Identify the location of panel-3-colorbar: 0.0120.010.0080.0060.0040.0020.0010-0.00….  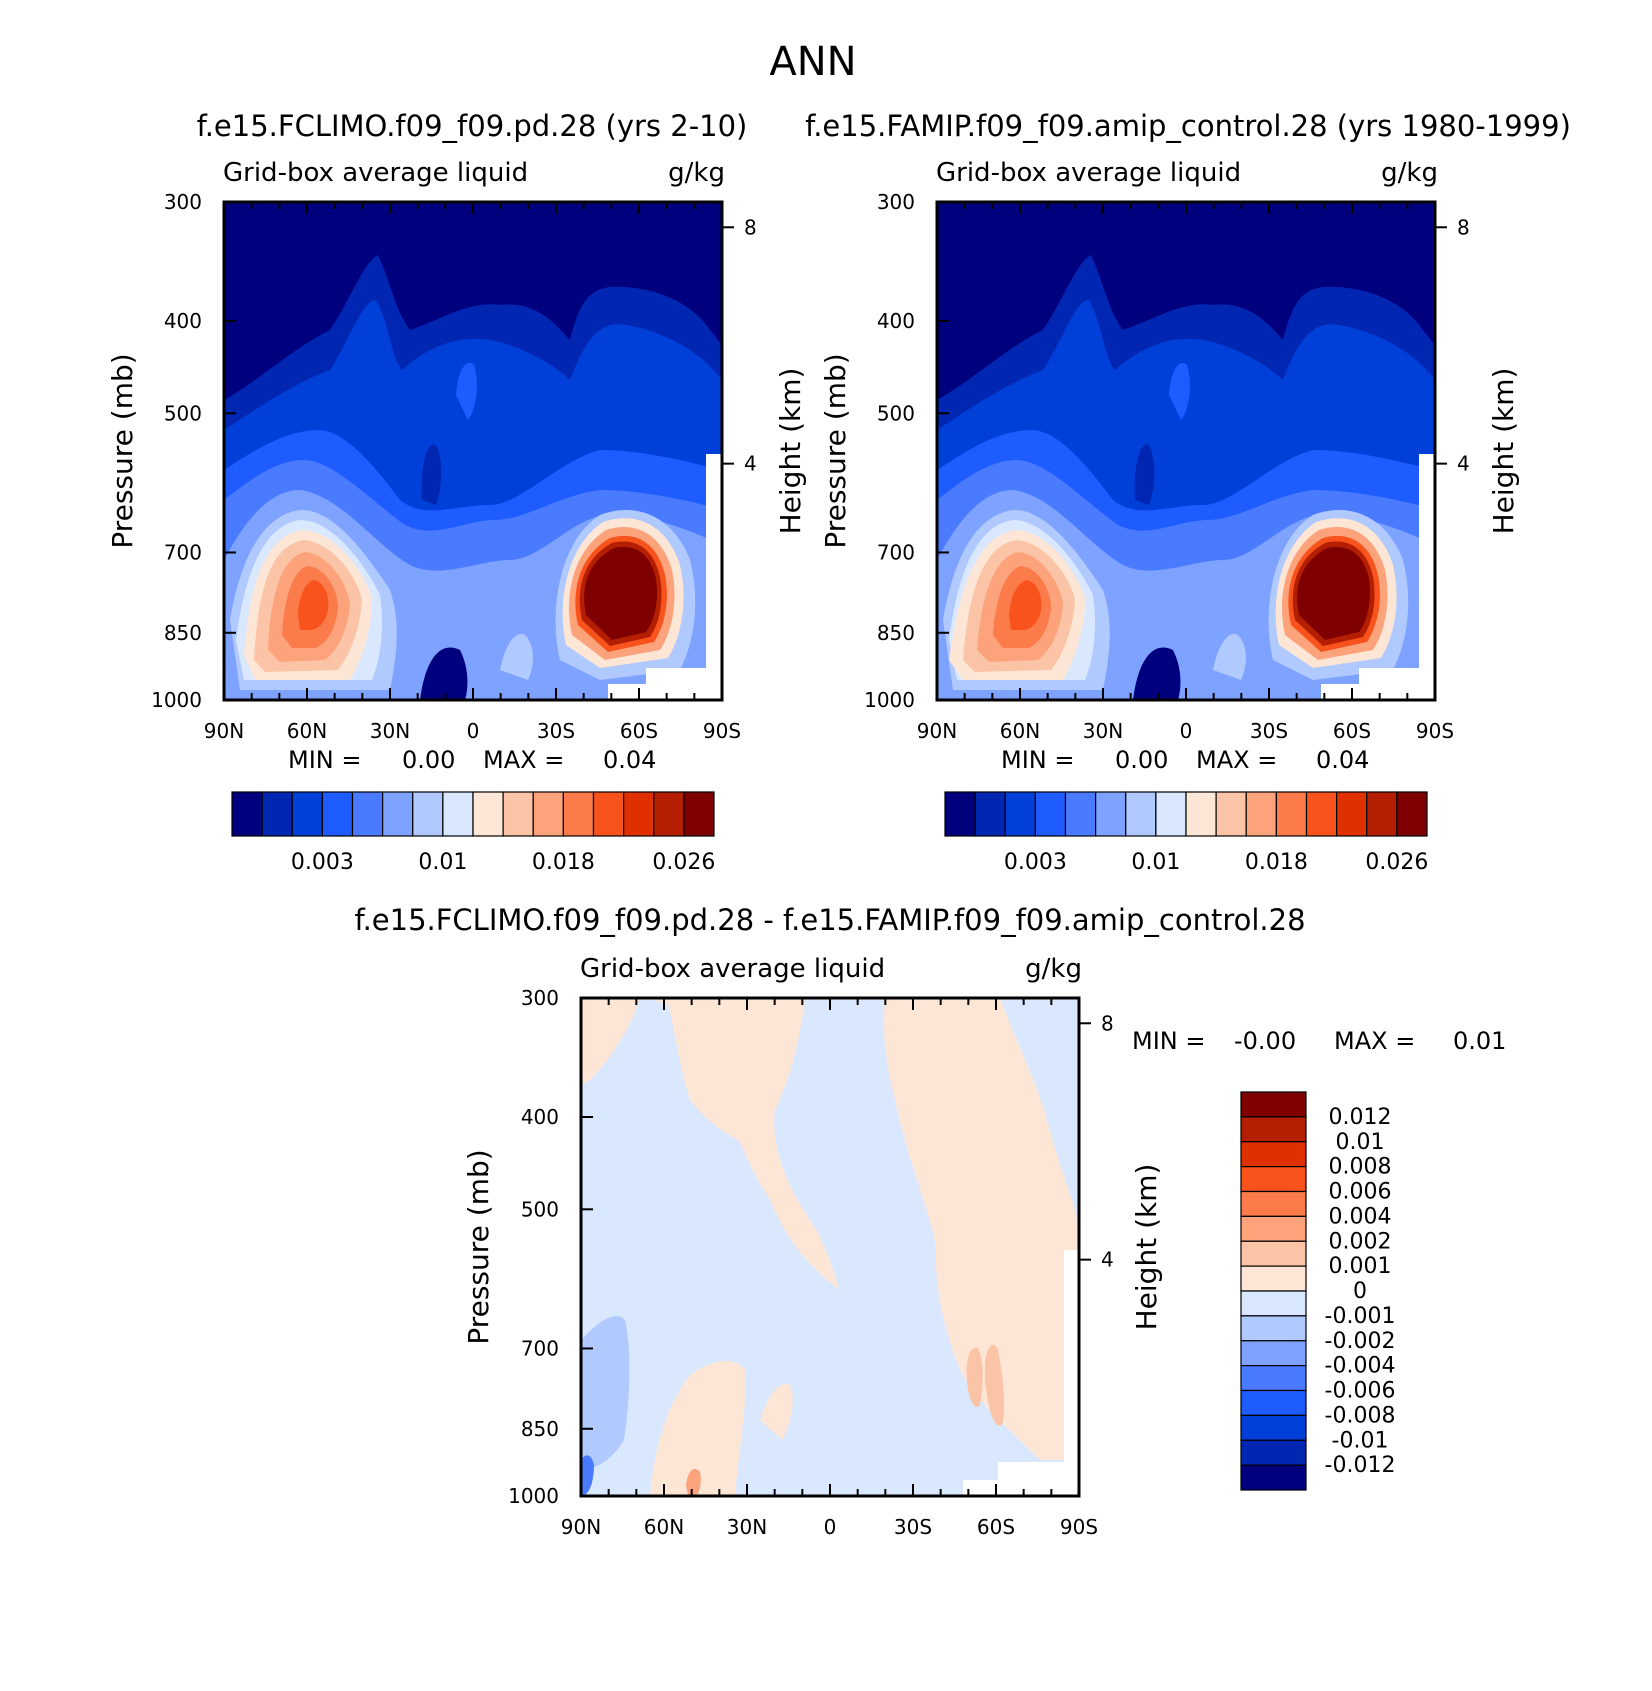
(1318, 1291).